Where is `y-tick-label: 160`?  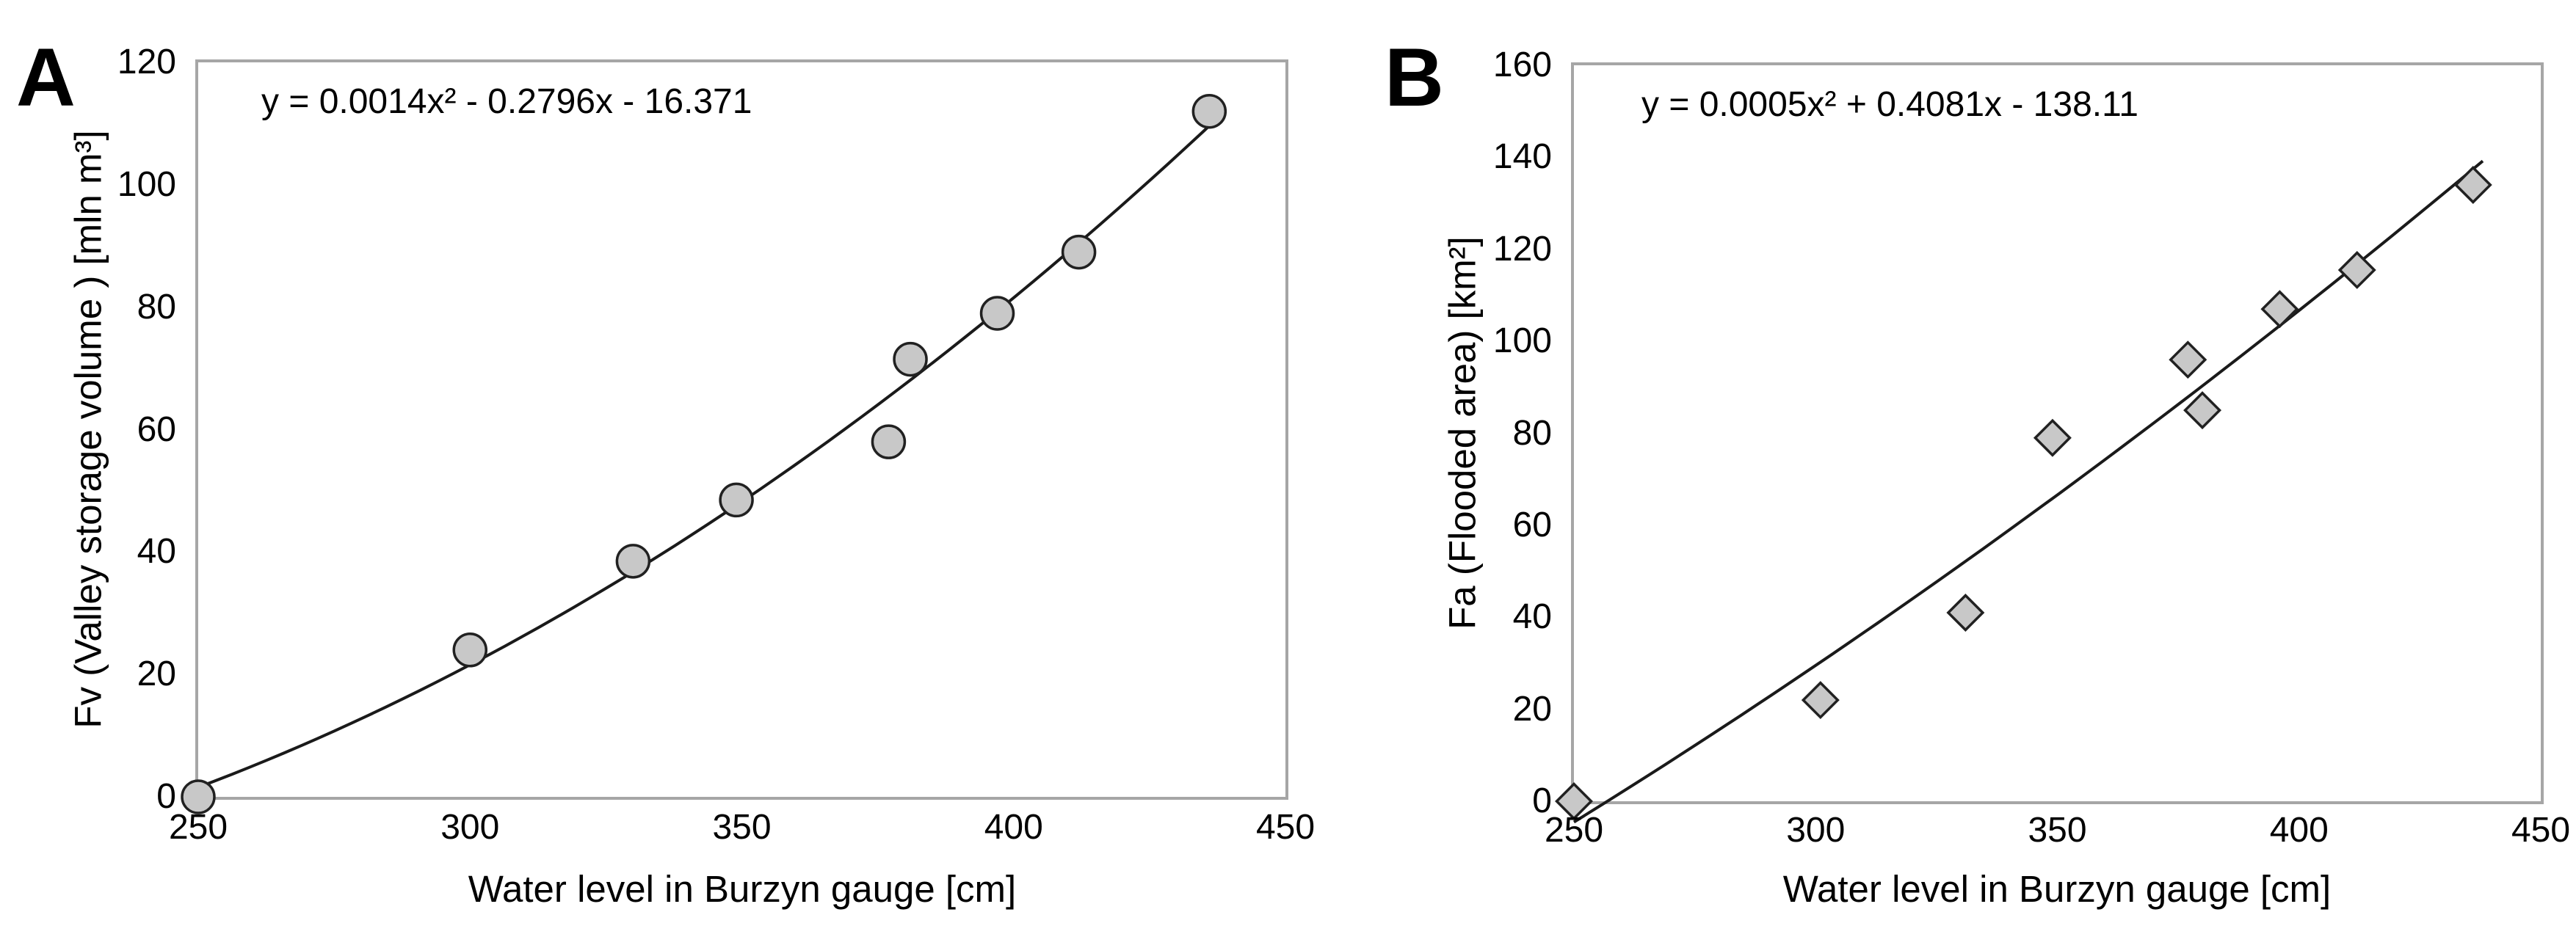
y-tick-label: 160 is located at coordinates (1522, 64).